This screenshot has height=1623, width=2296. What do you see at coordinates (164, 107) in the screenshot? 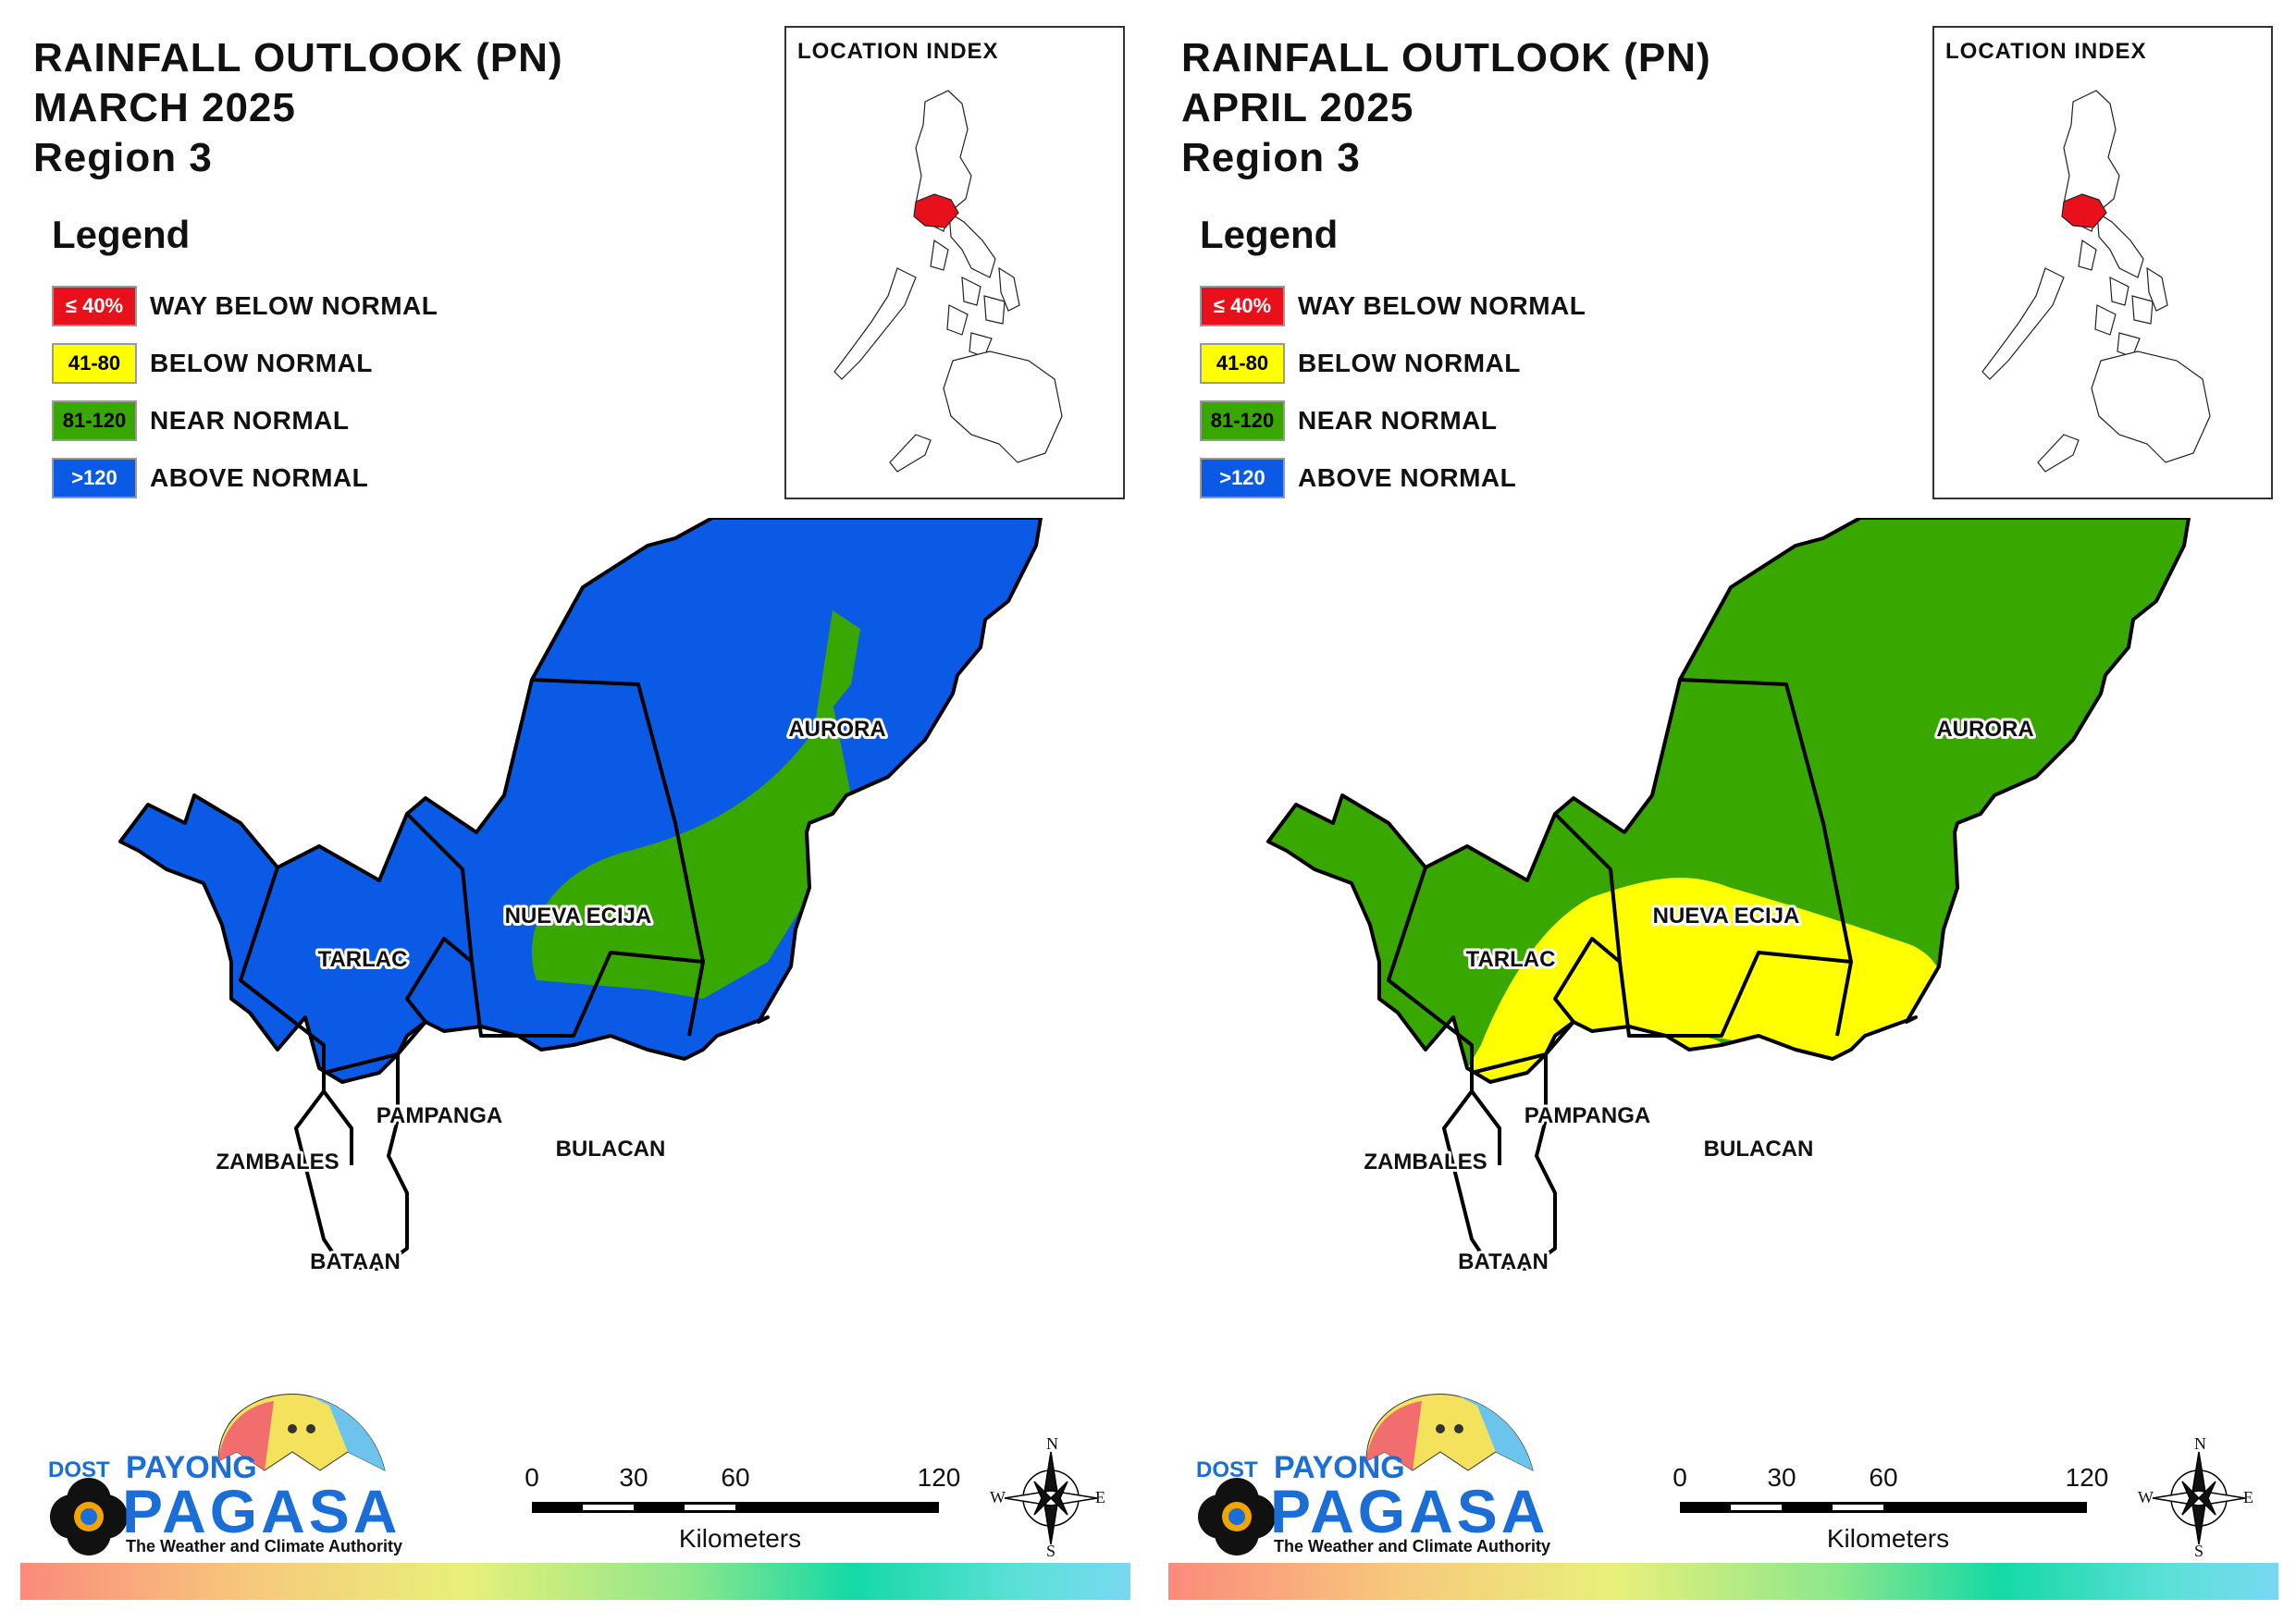
I see `title-line-2: MARCH 2025` at bounding box center [164, 107].